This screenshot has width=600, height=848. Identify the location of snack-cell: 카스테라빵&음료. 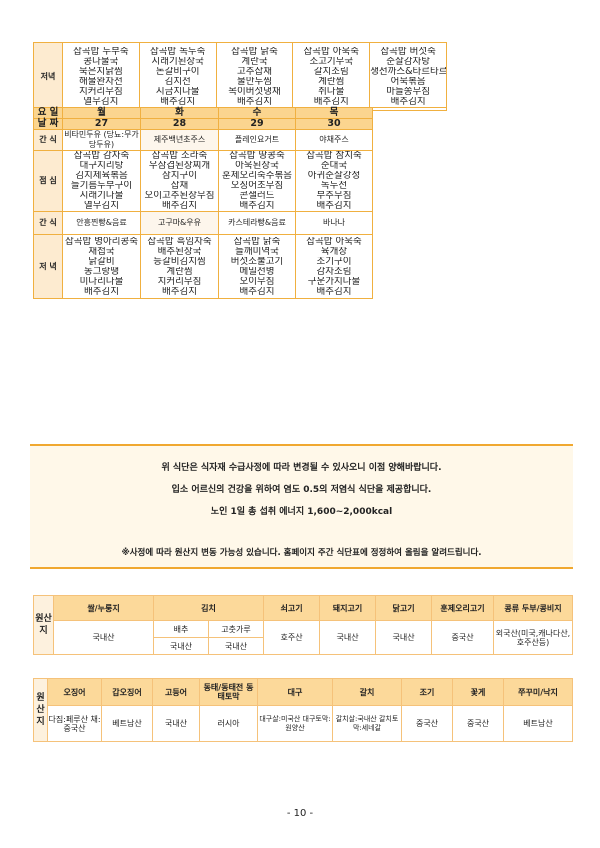
(257, 223).